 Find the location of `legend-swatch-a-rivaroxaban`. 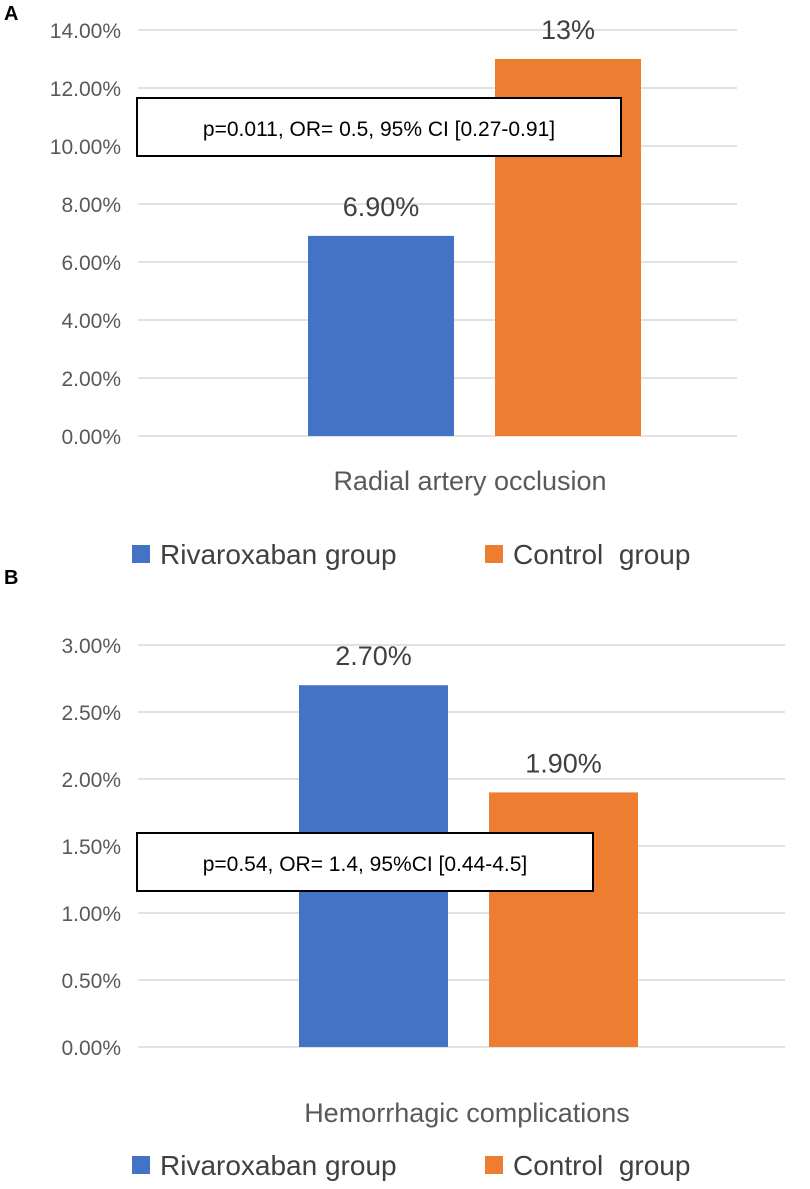

legend-swatch-a-rivaroxaban is located at coordinates (141, 554).